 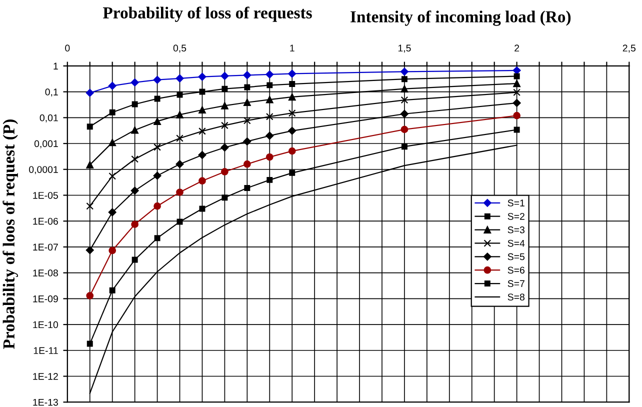 I want to click on legend-label: S=8, so click(x=516, y=297).